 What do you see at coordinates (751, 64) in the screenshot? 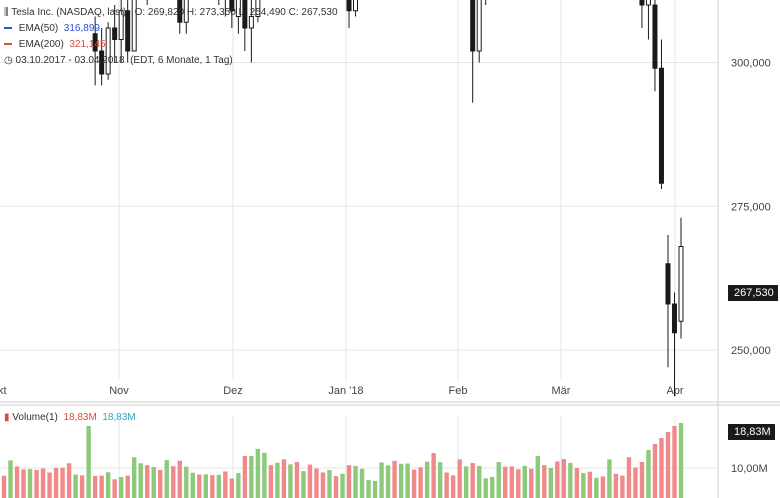
I see `y-tick-label: 300,000` at bounding box center [751, 64].